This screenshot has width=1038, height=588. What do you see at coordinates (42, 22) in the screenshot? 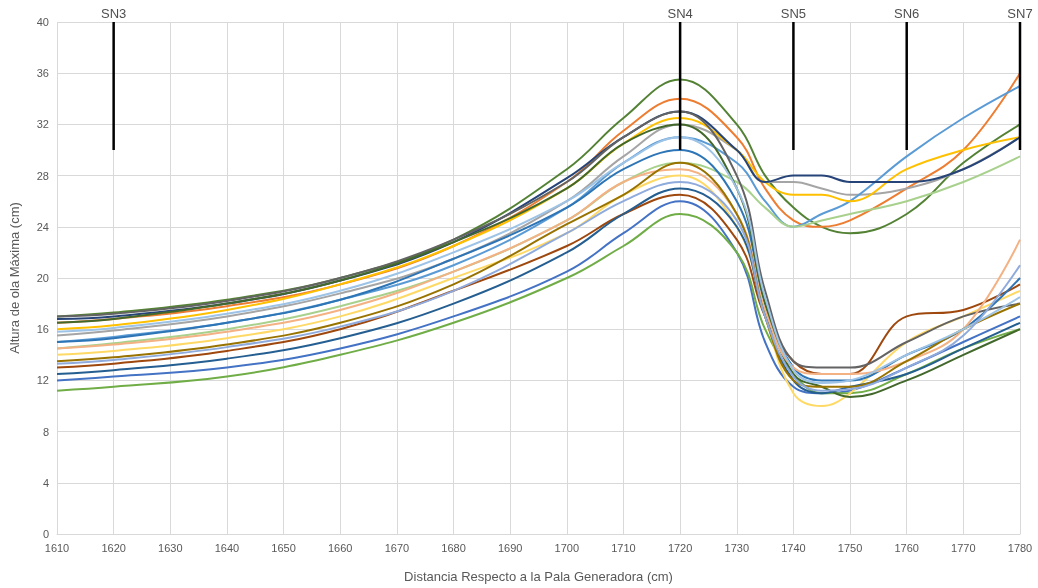
I see `y-tick-label: 40` at bounding box center [42, 22].